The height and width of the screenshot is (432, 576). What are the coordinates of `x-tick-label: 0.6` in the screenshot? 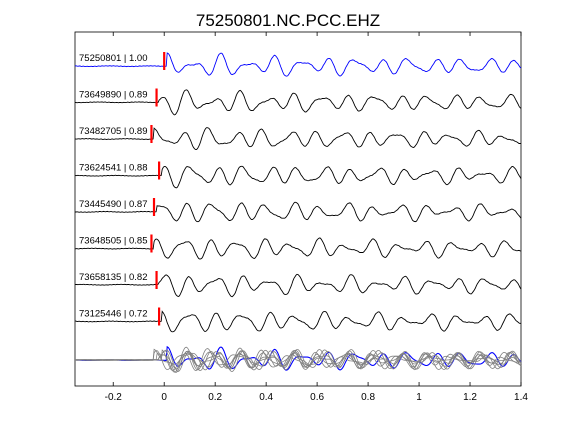 It's located at (317, 397).